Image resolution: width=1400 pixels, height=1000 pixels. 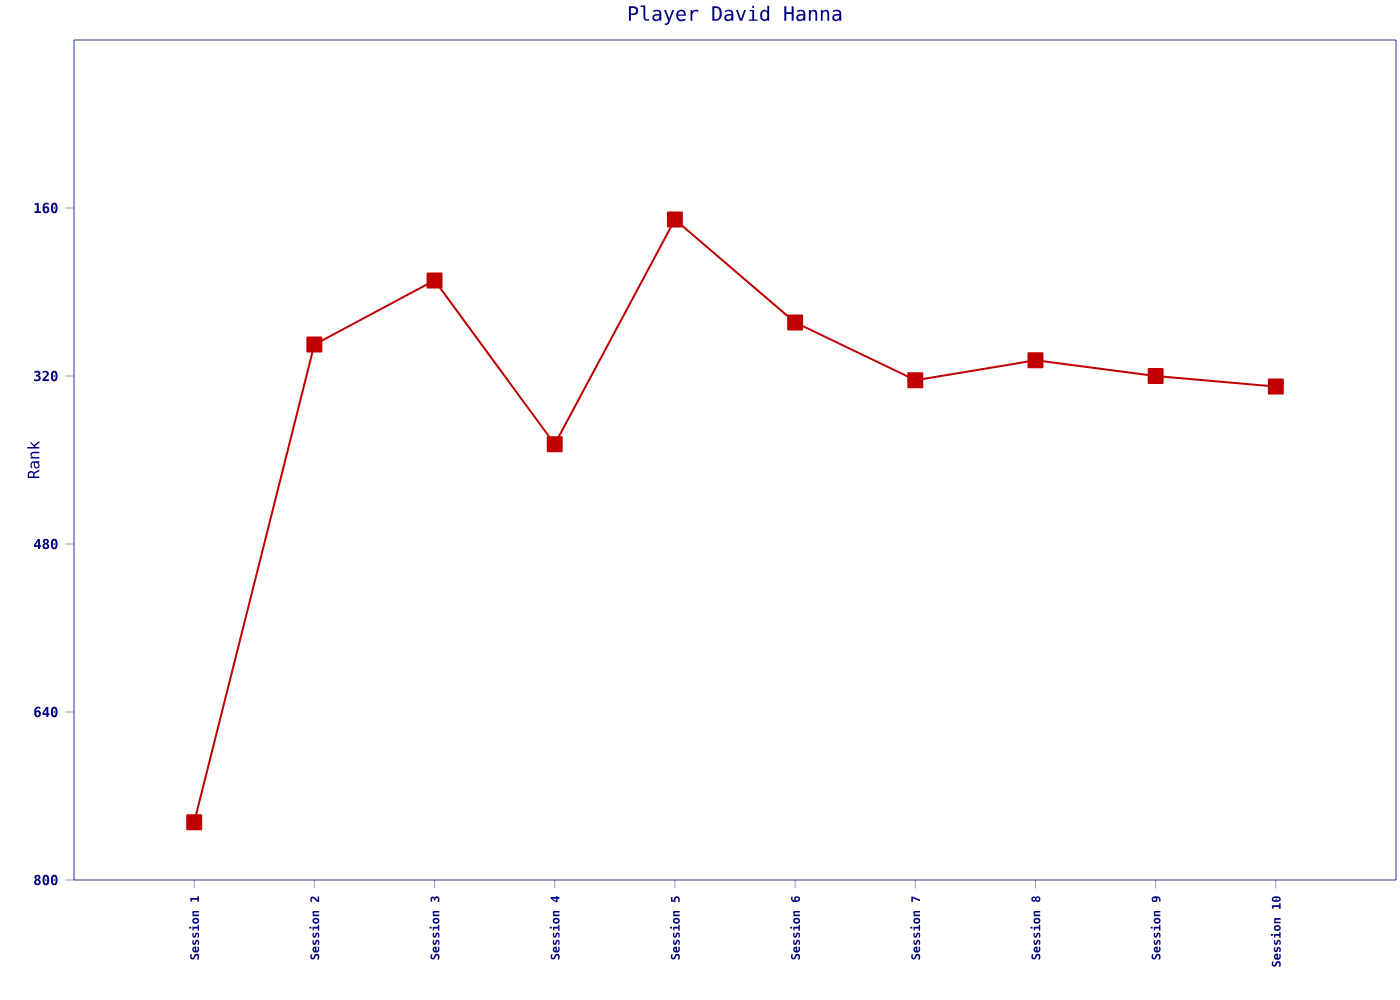 I want to click on chart-title: Player David Hanna, so click(x=735, y=15).